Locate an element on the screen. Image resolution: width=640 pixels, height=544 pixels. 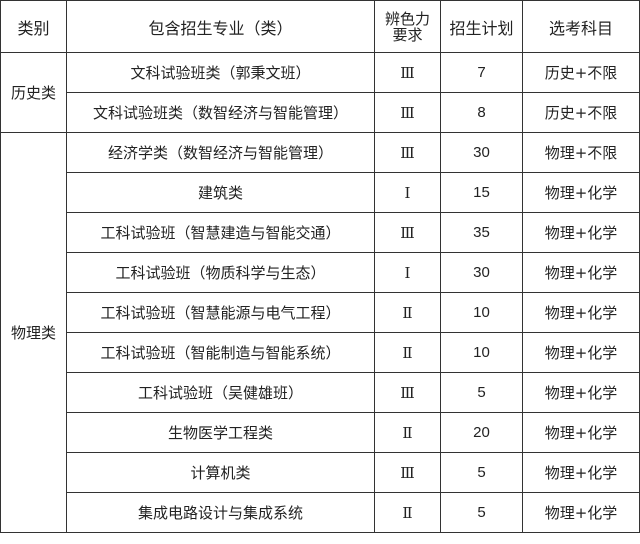
header-category: 类别 is located at coordinates (33, 26).